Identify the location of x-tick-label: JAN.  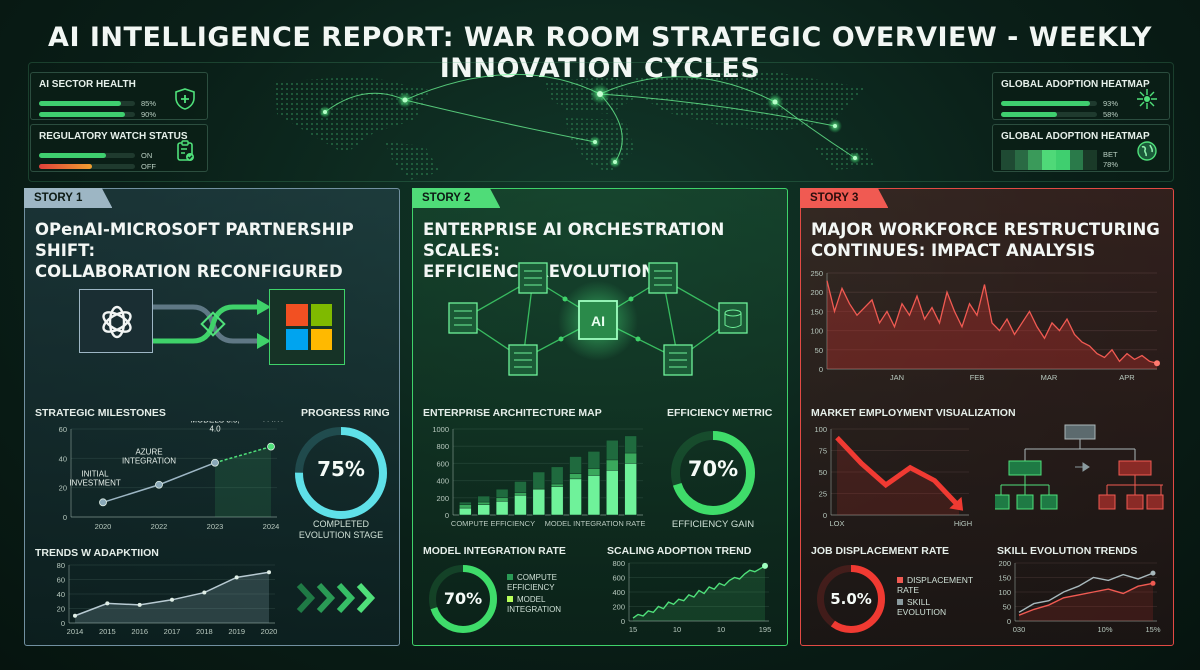
(897, 377).